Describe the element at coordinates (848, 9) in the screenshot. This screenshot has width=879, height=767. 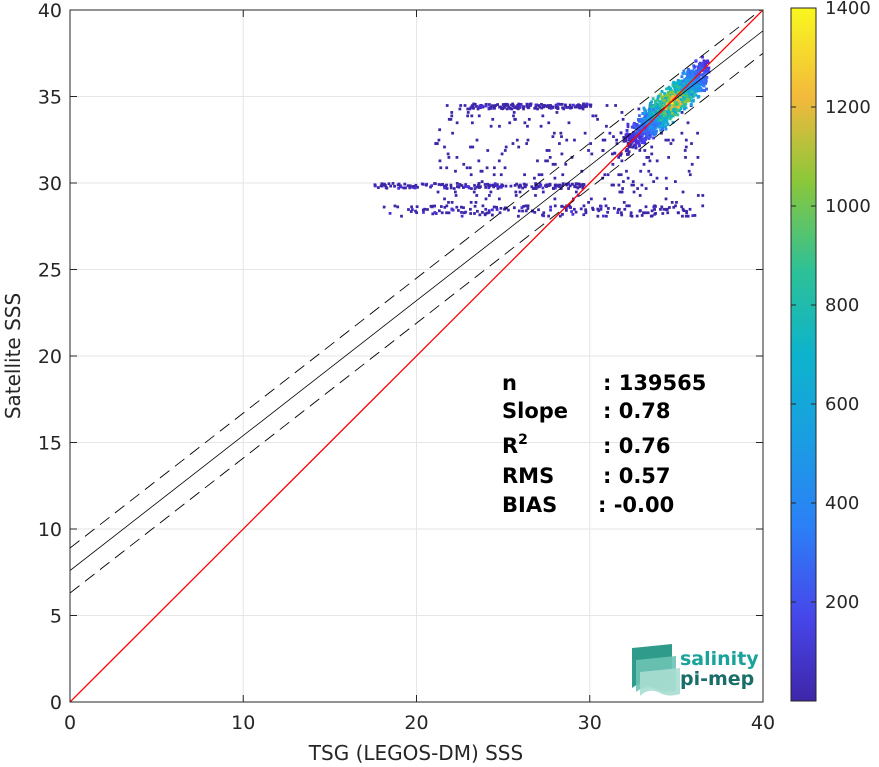
I see `colorbar-tick-label: 1400` at that location.